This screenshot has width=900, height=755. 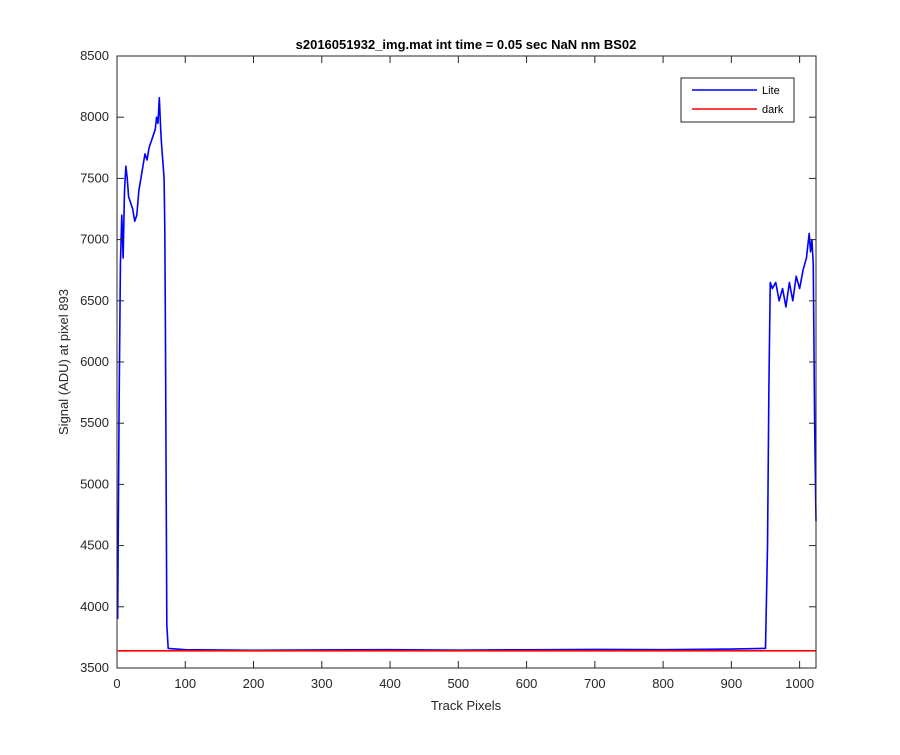 I want to click on y-tick-label: 4000, so click(x=94, y=606).